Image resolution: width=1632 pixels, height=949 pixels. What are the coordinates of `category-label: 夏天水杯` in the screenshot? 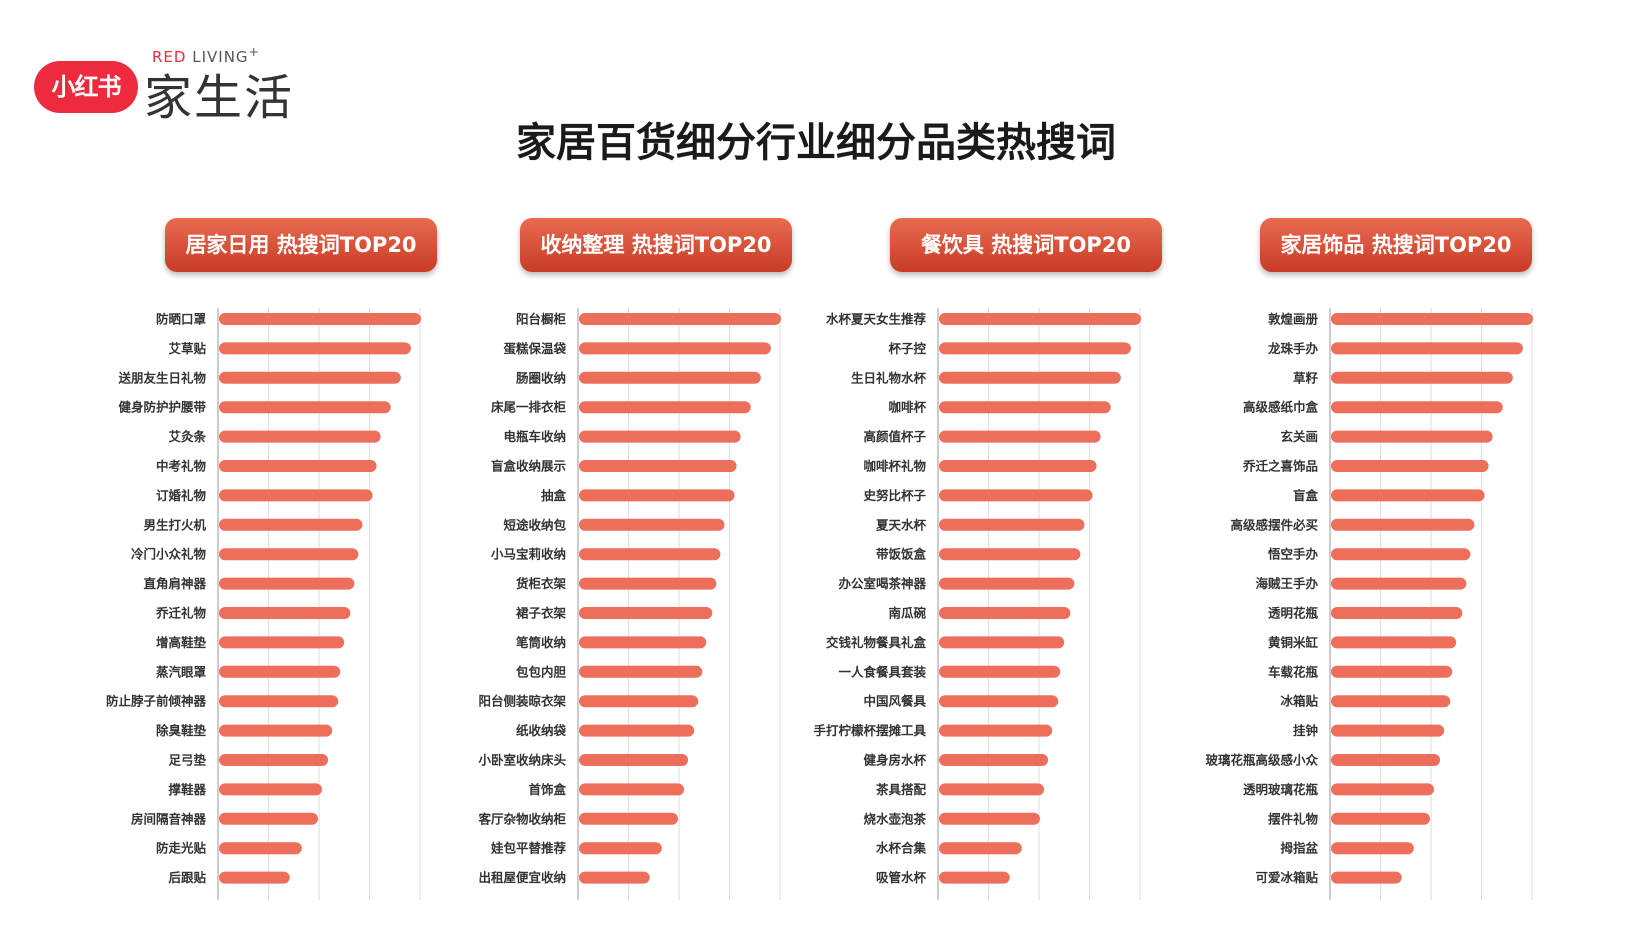 It's located at (901, 524).